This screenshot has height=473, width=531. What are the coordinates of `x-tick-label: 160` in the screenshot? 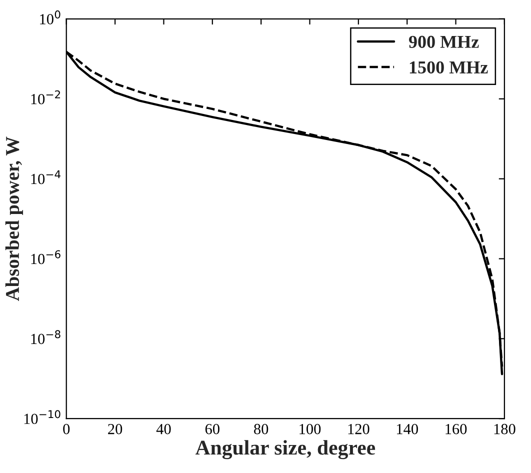 It's located at (456, 429).